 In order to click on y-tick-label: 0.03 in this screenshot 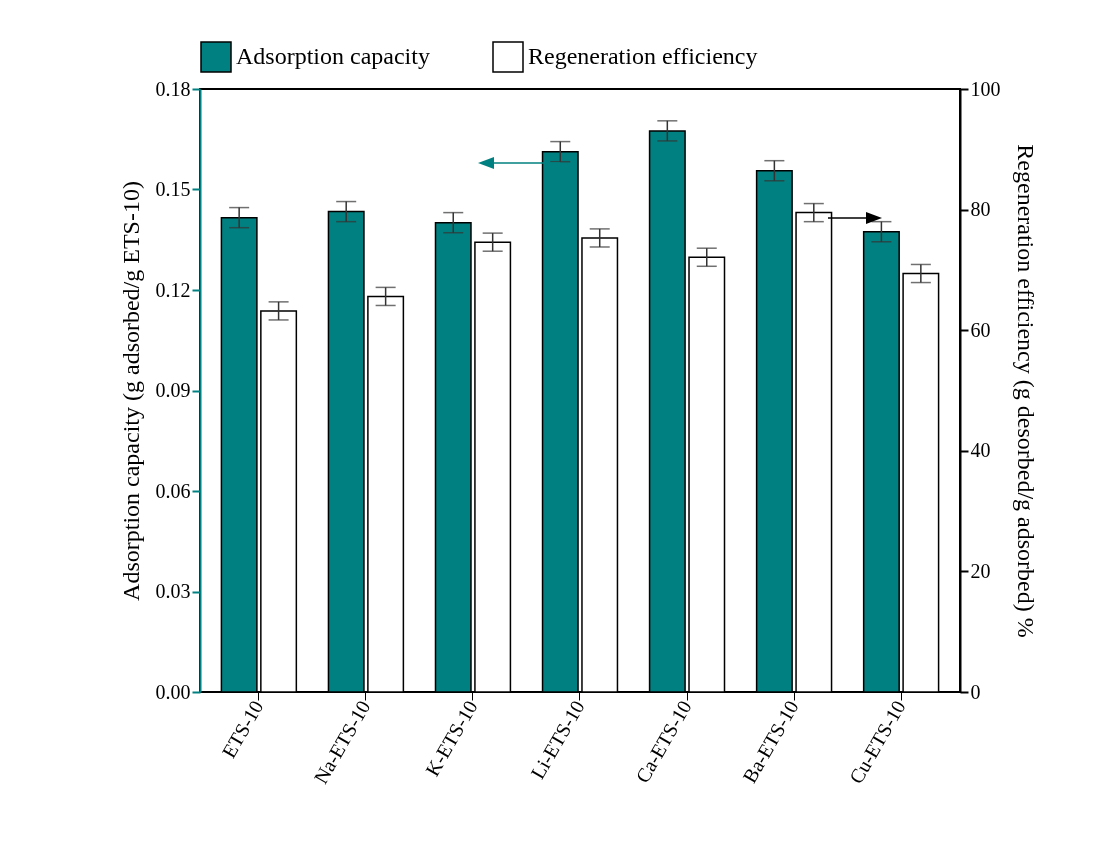, I will do `click(173, 591)`.